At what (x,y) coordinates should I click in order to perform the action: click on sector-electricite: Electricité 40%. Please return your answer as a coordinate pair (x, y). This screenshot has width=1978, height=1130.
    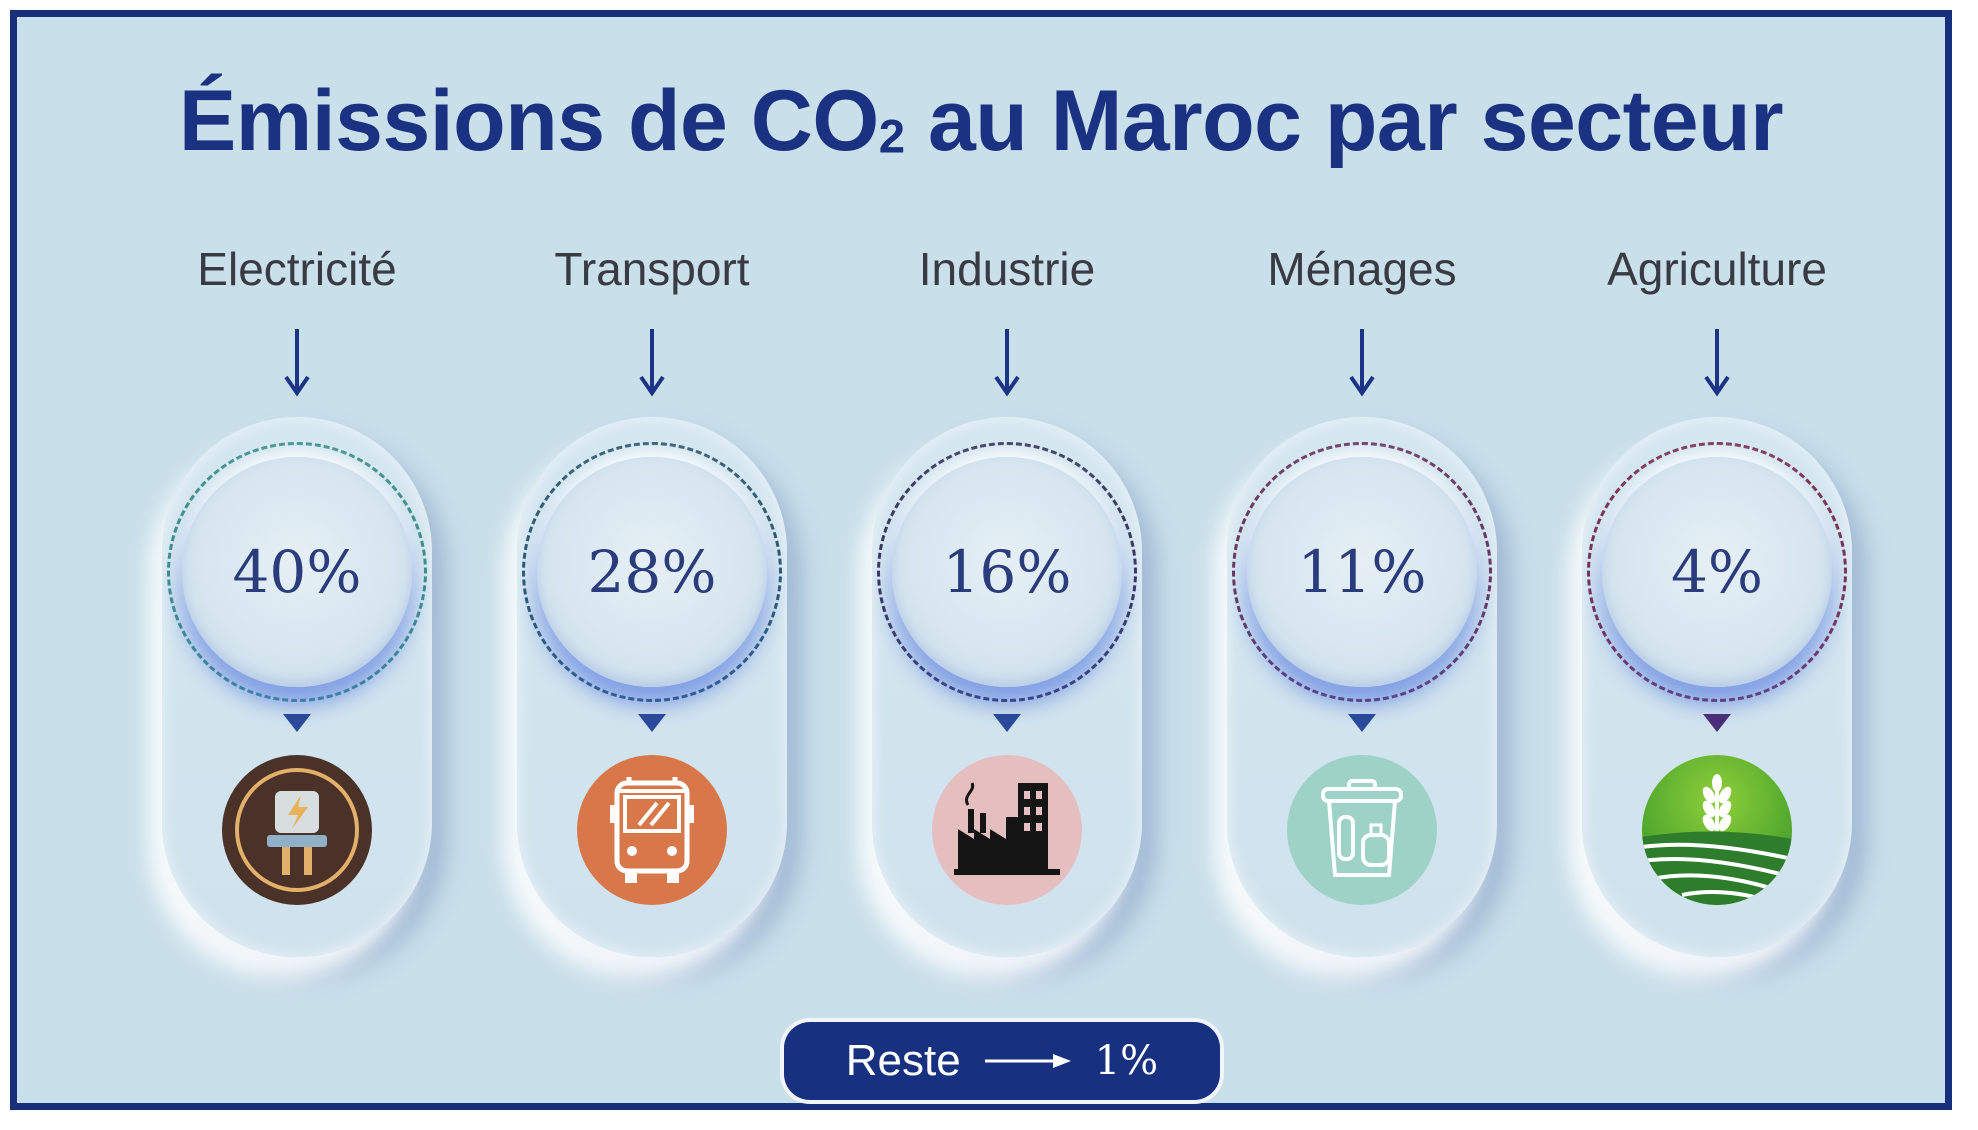
    Looking at the image, I should click on (297, 517).